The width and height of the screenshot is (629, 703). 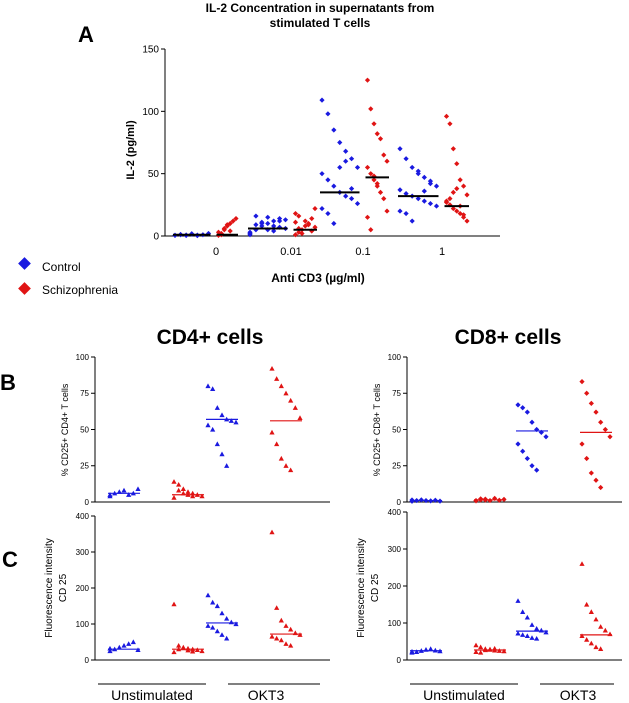 I want to click on legend-control-label: Control, so click(x=61, y=267).